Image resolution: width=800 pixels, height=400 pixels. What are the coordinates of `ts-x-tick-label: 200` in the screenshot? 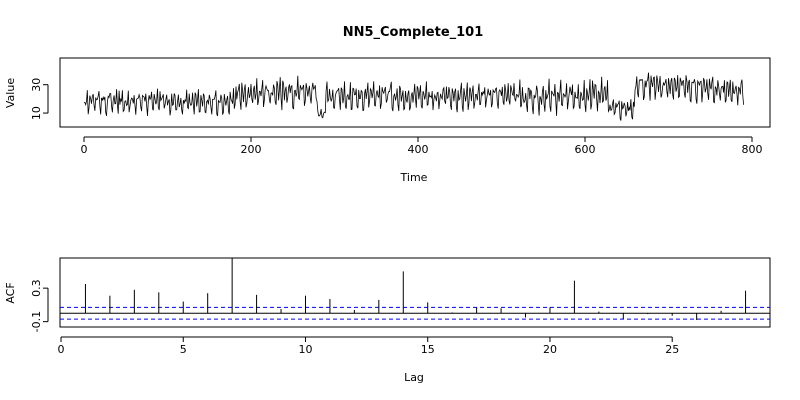 It's located at (251, 149).